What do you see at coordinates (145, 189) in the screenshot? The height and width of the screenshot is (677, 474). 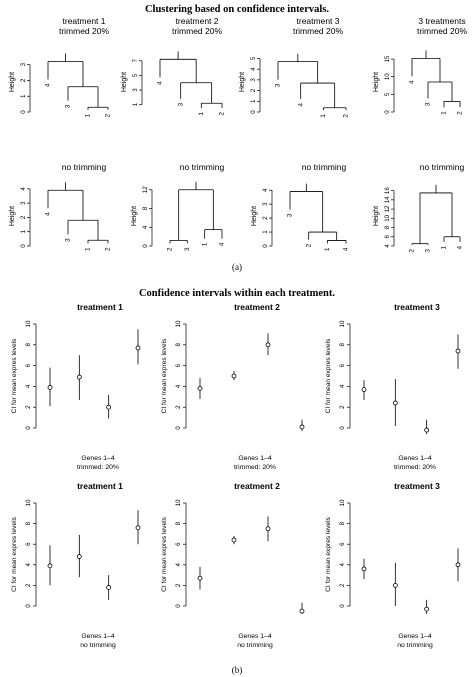 I see `y-tick-label: 12` at bounding box center [145, 189].